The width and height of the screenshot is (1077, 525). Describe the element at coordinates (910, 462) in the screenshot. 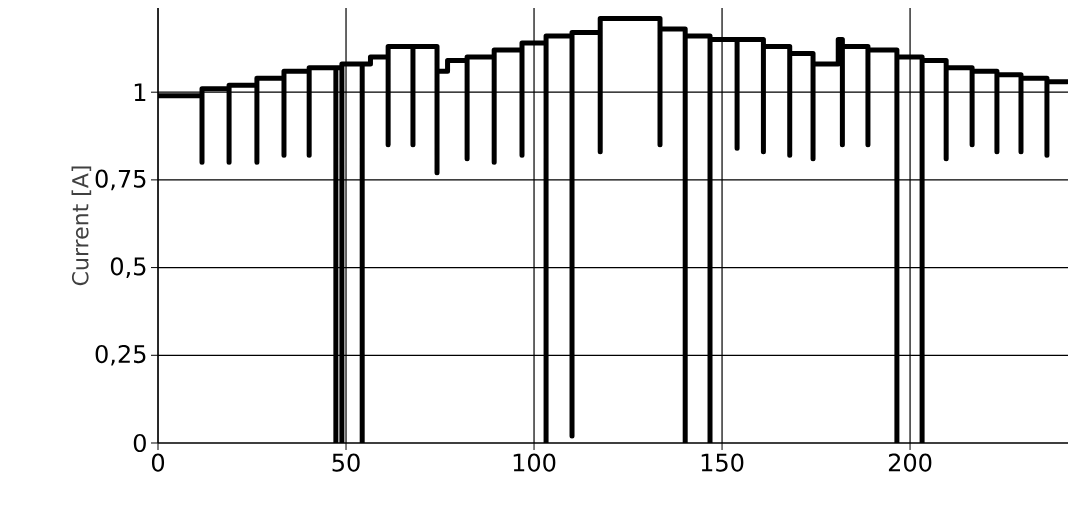

I see `x-tick-label: 200` at that location.